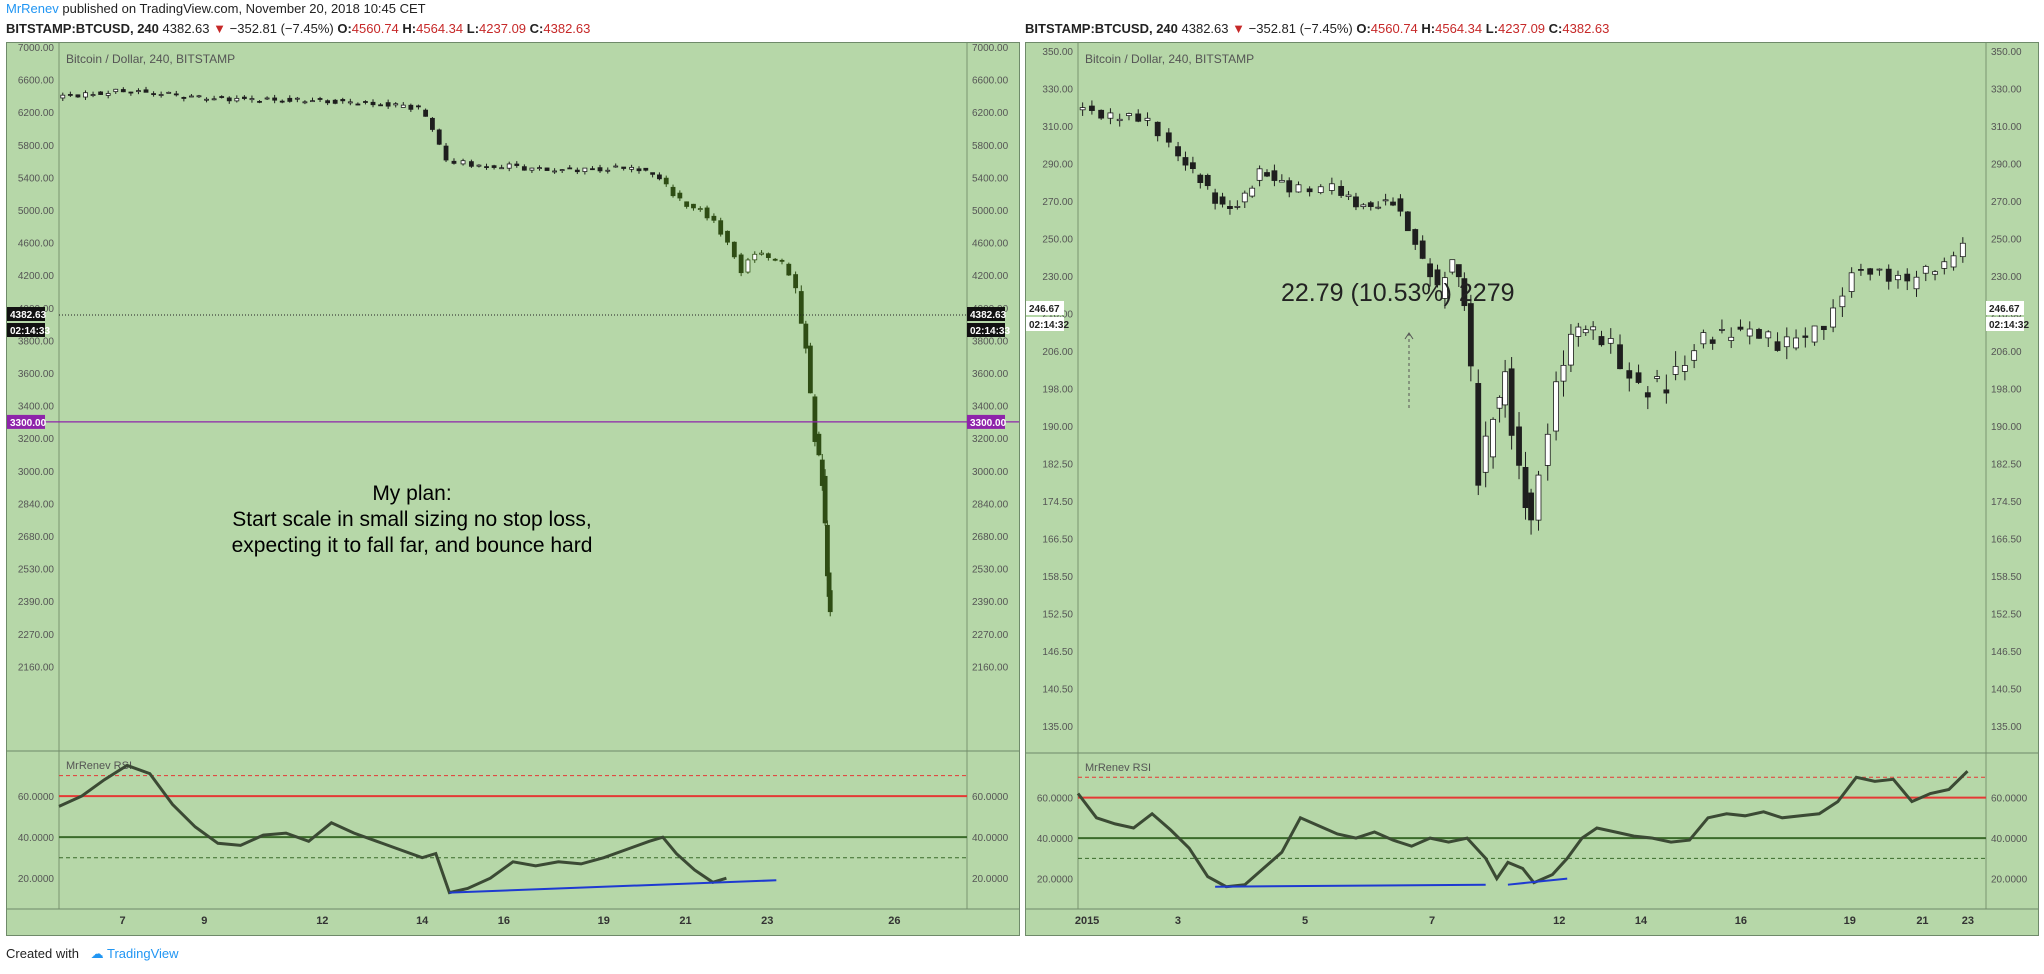 Image resolution: width=2044 pixels, height=974 pixels. I want to click on right-price-tag-box, so click(986, 314).